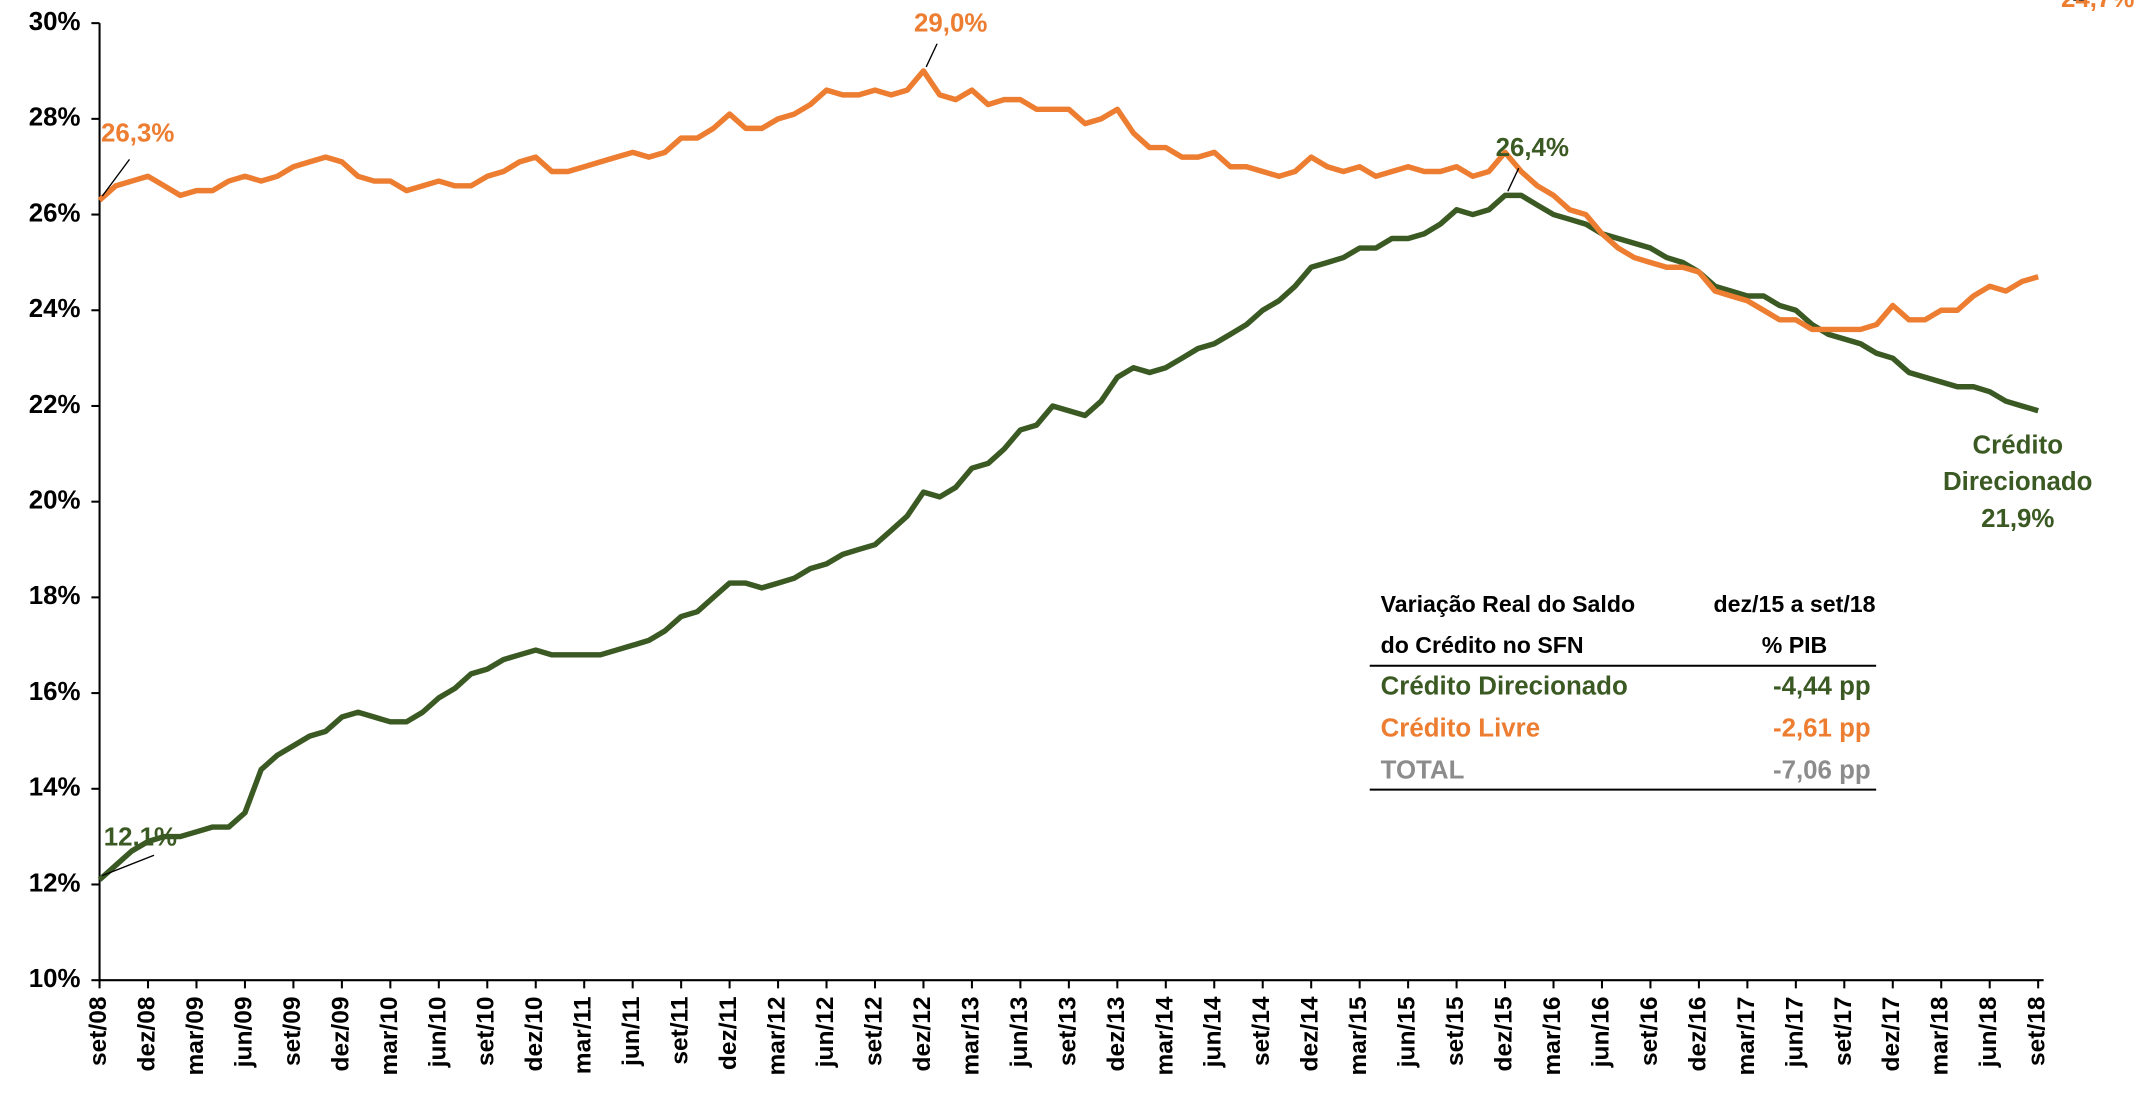 This screenshot has height=1100, width=2135. What do you see at coordinates (2037, 1031) in the screenshot?
I see `x-tick-label: set/18` at bounding box center [2037, 1031].